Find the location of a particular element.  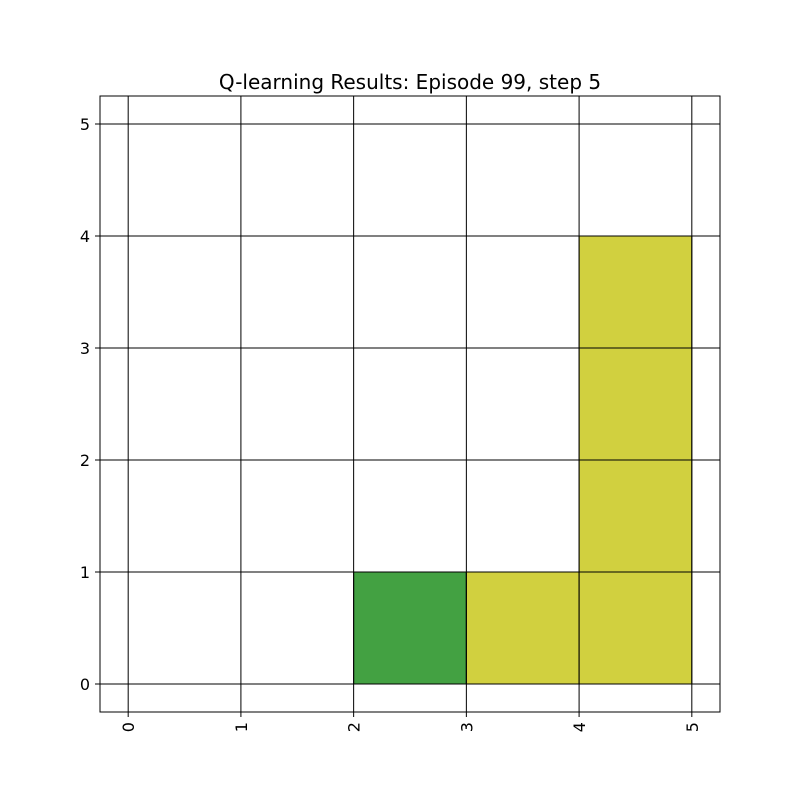

y-tick-label-1: 1 is located at coordinates (85, 572).